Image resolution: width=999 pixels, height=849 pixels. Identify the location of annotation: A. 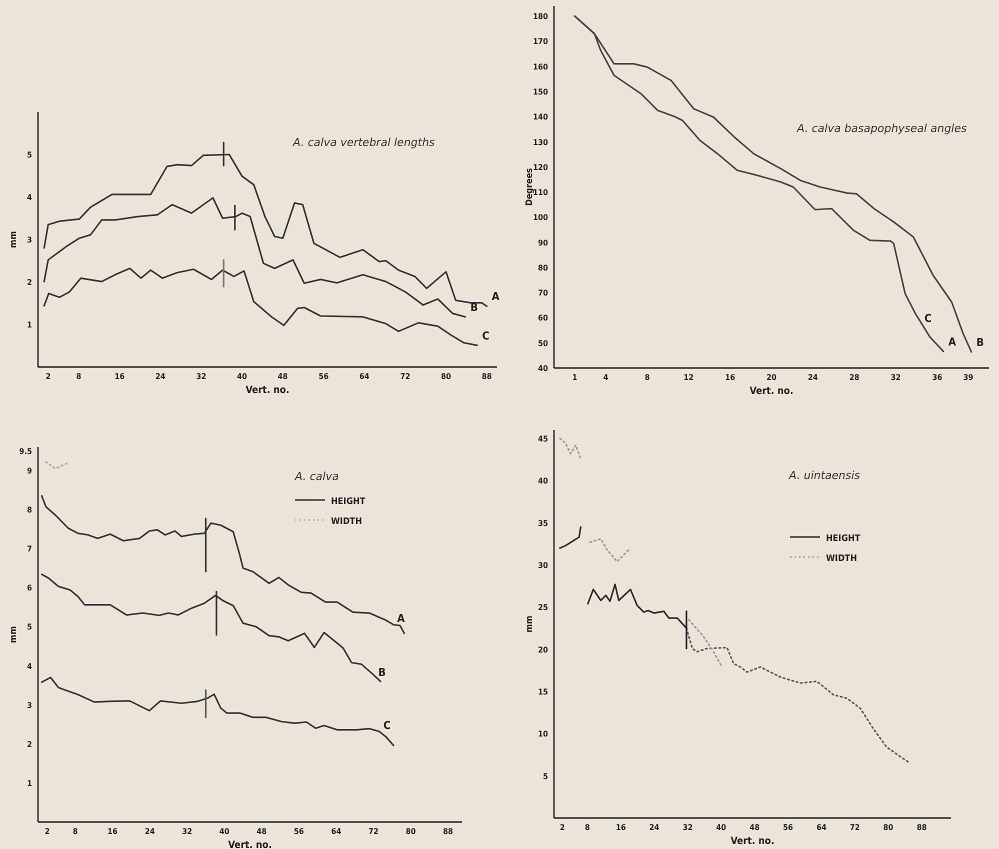
(401, 618).